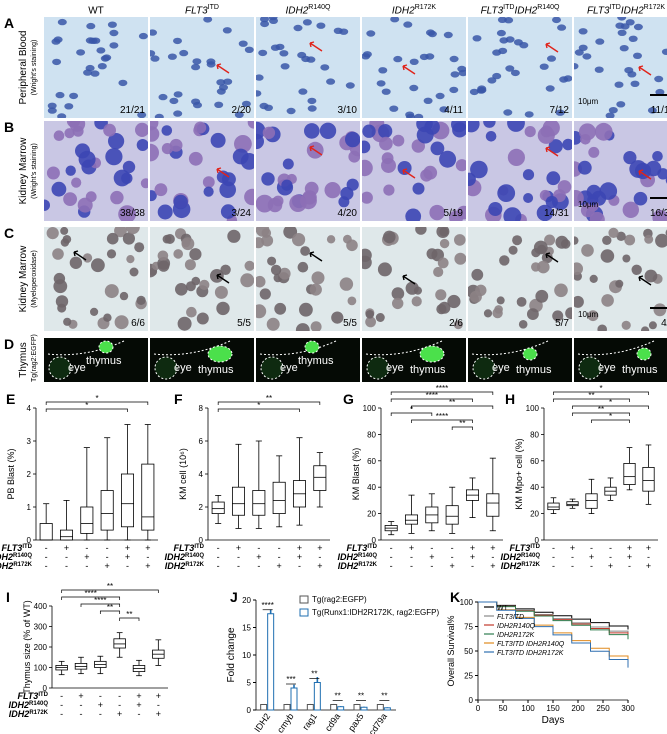 The height and width of the screenshot is (734, 667). I want to click on legend-label: FLT3ITD, so click(510, 617).